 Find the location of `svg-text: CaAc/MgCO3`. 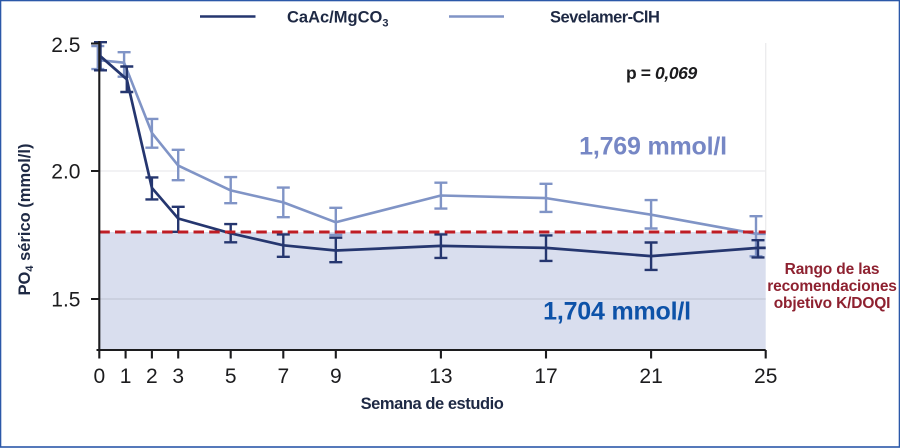

svg-text: CaAc/MgCO3 is located at coordinates (337, 19).